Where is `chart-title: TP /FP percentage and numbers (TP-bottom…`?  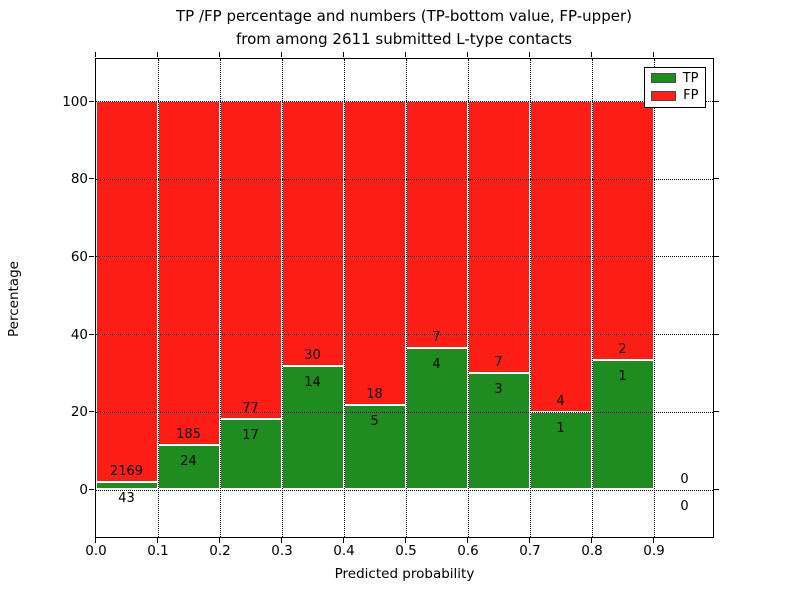 chart-title: TP /FP percentage and numbers (TP-bottom… is located at coordinates (400, 28).